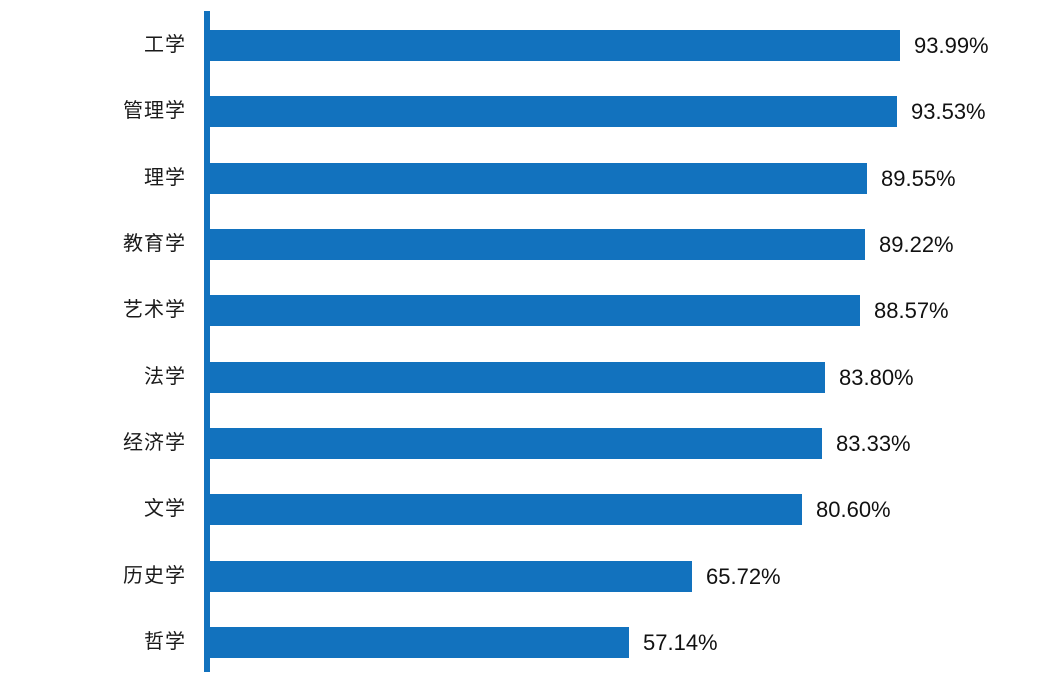 This screenshot has width=1048, height=688. I want to click on category-label: 哲学, so click(165, 642).